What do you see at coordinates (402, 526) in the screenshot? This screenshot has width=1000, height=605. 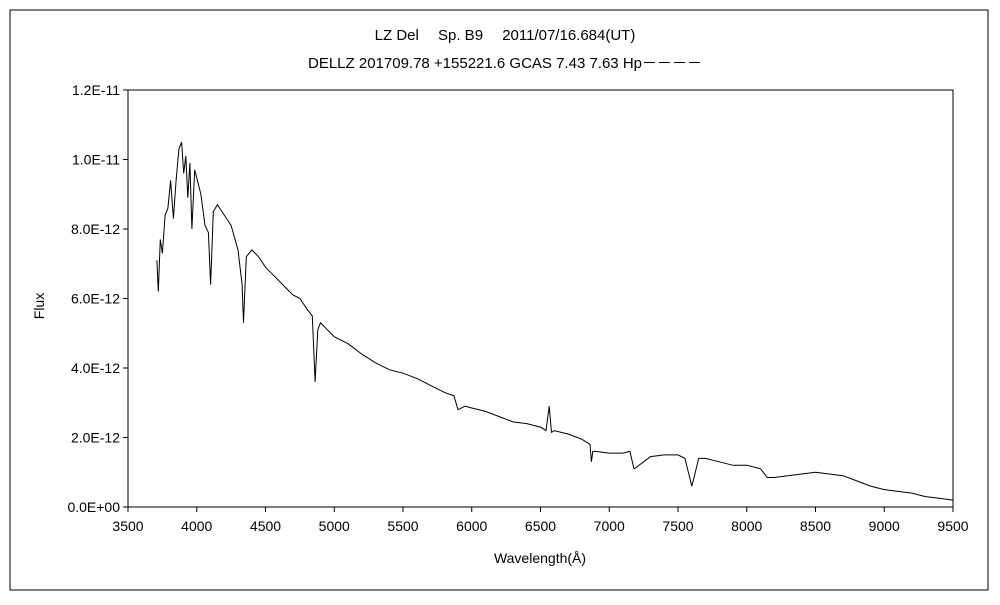 I see `x-tick-label: 5500` at bounding box center [402, 526].